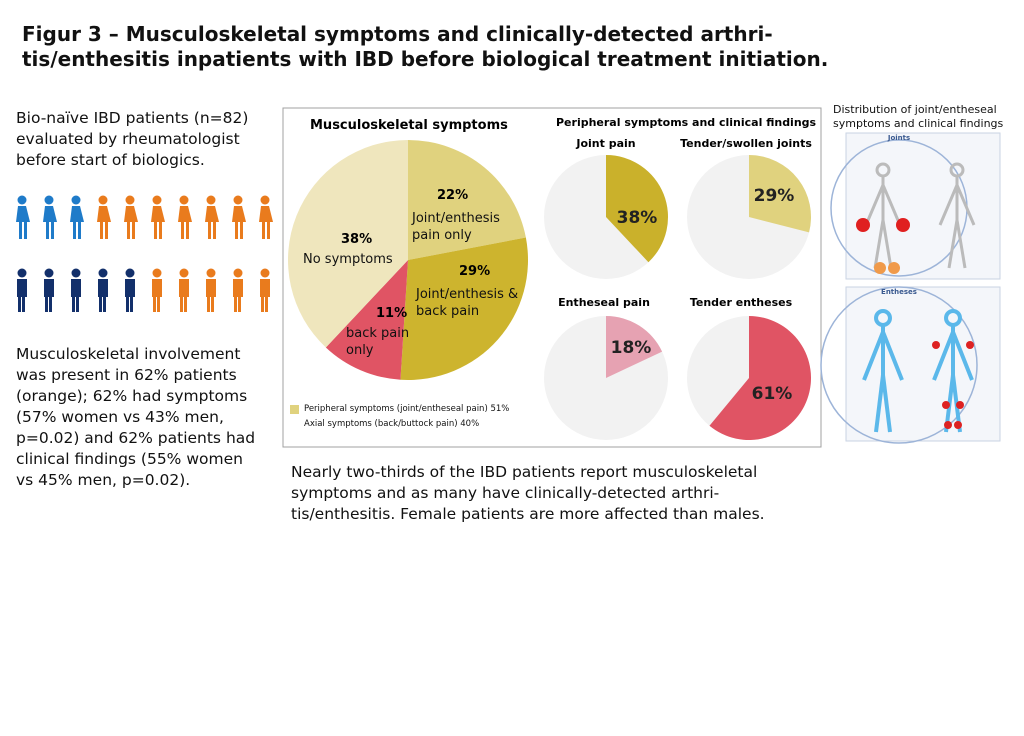 Image resolution: width=1024 pixels, height=736 pixels. What do you see at coordinates (392, 424) in the screenshot?
I see `legend-text: Axial symptoms (back/buttock pain) 40%` at bounding box center [392, 424].